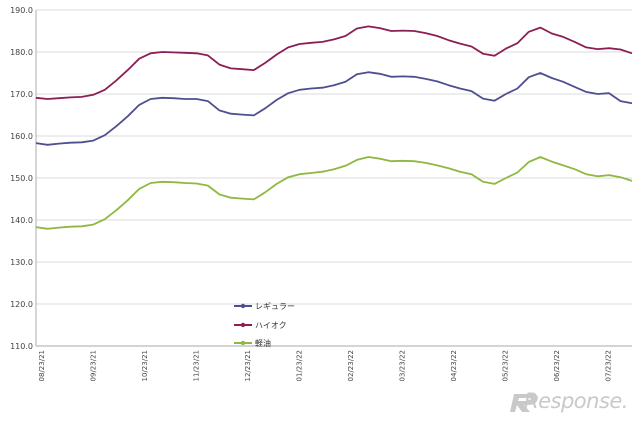 The width and height of the screenshot is (640, 422). I want to click on x-tick-label: 04/23/22, so click(454, 365).